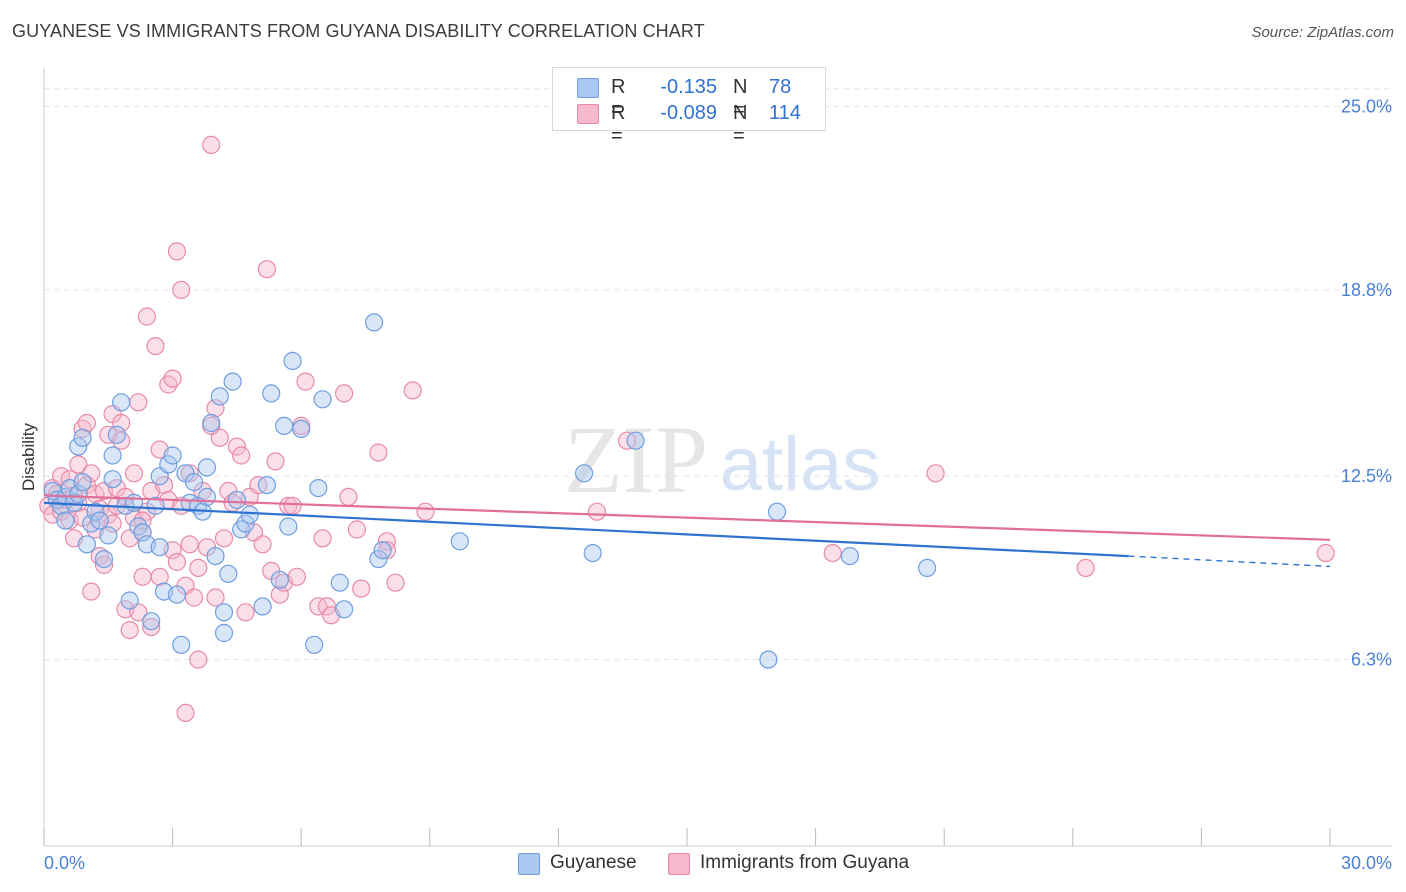 The image size is (1406, 892). What do you see at coordinates (687, 531) in the screenshot?
I see `trend-lines` at bounding box center [687, 531].